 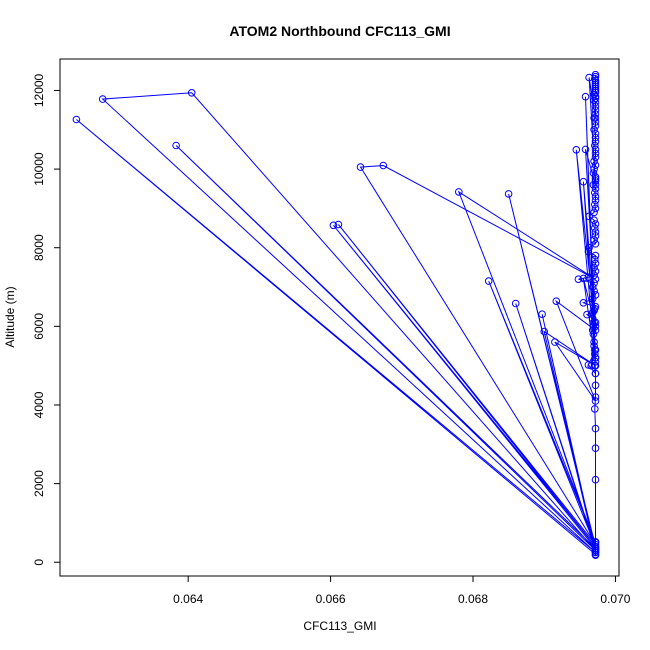 I want to click on y-tick-label: 0, so click(x=39, y=562).